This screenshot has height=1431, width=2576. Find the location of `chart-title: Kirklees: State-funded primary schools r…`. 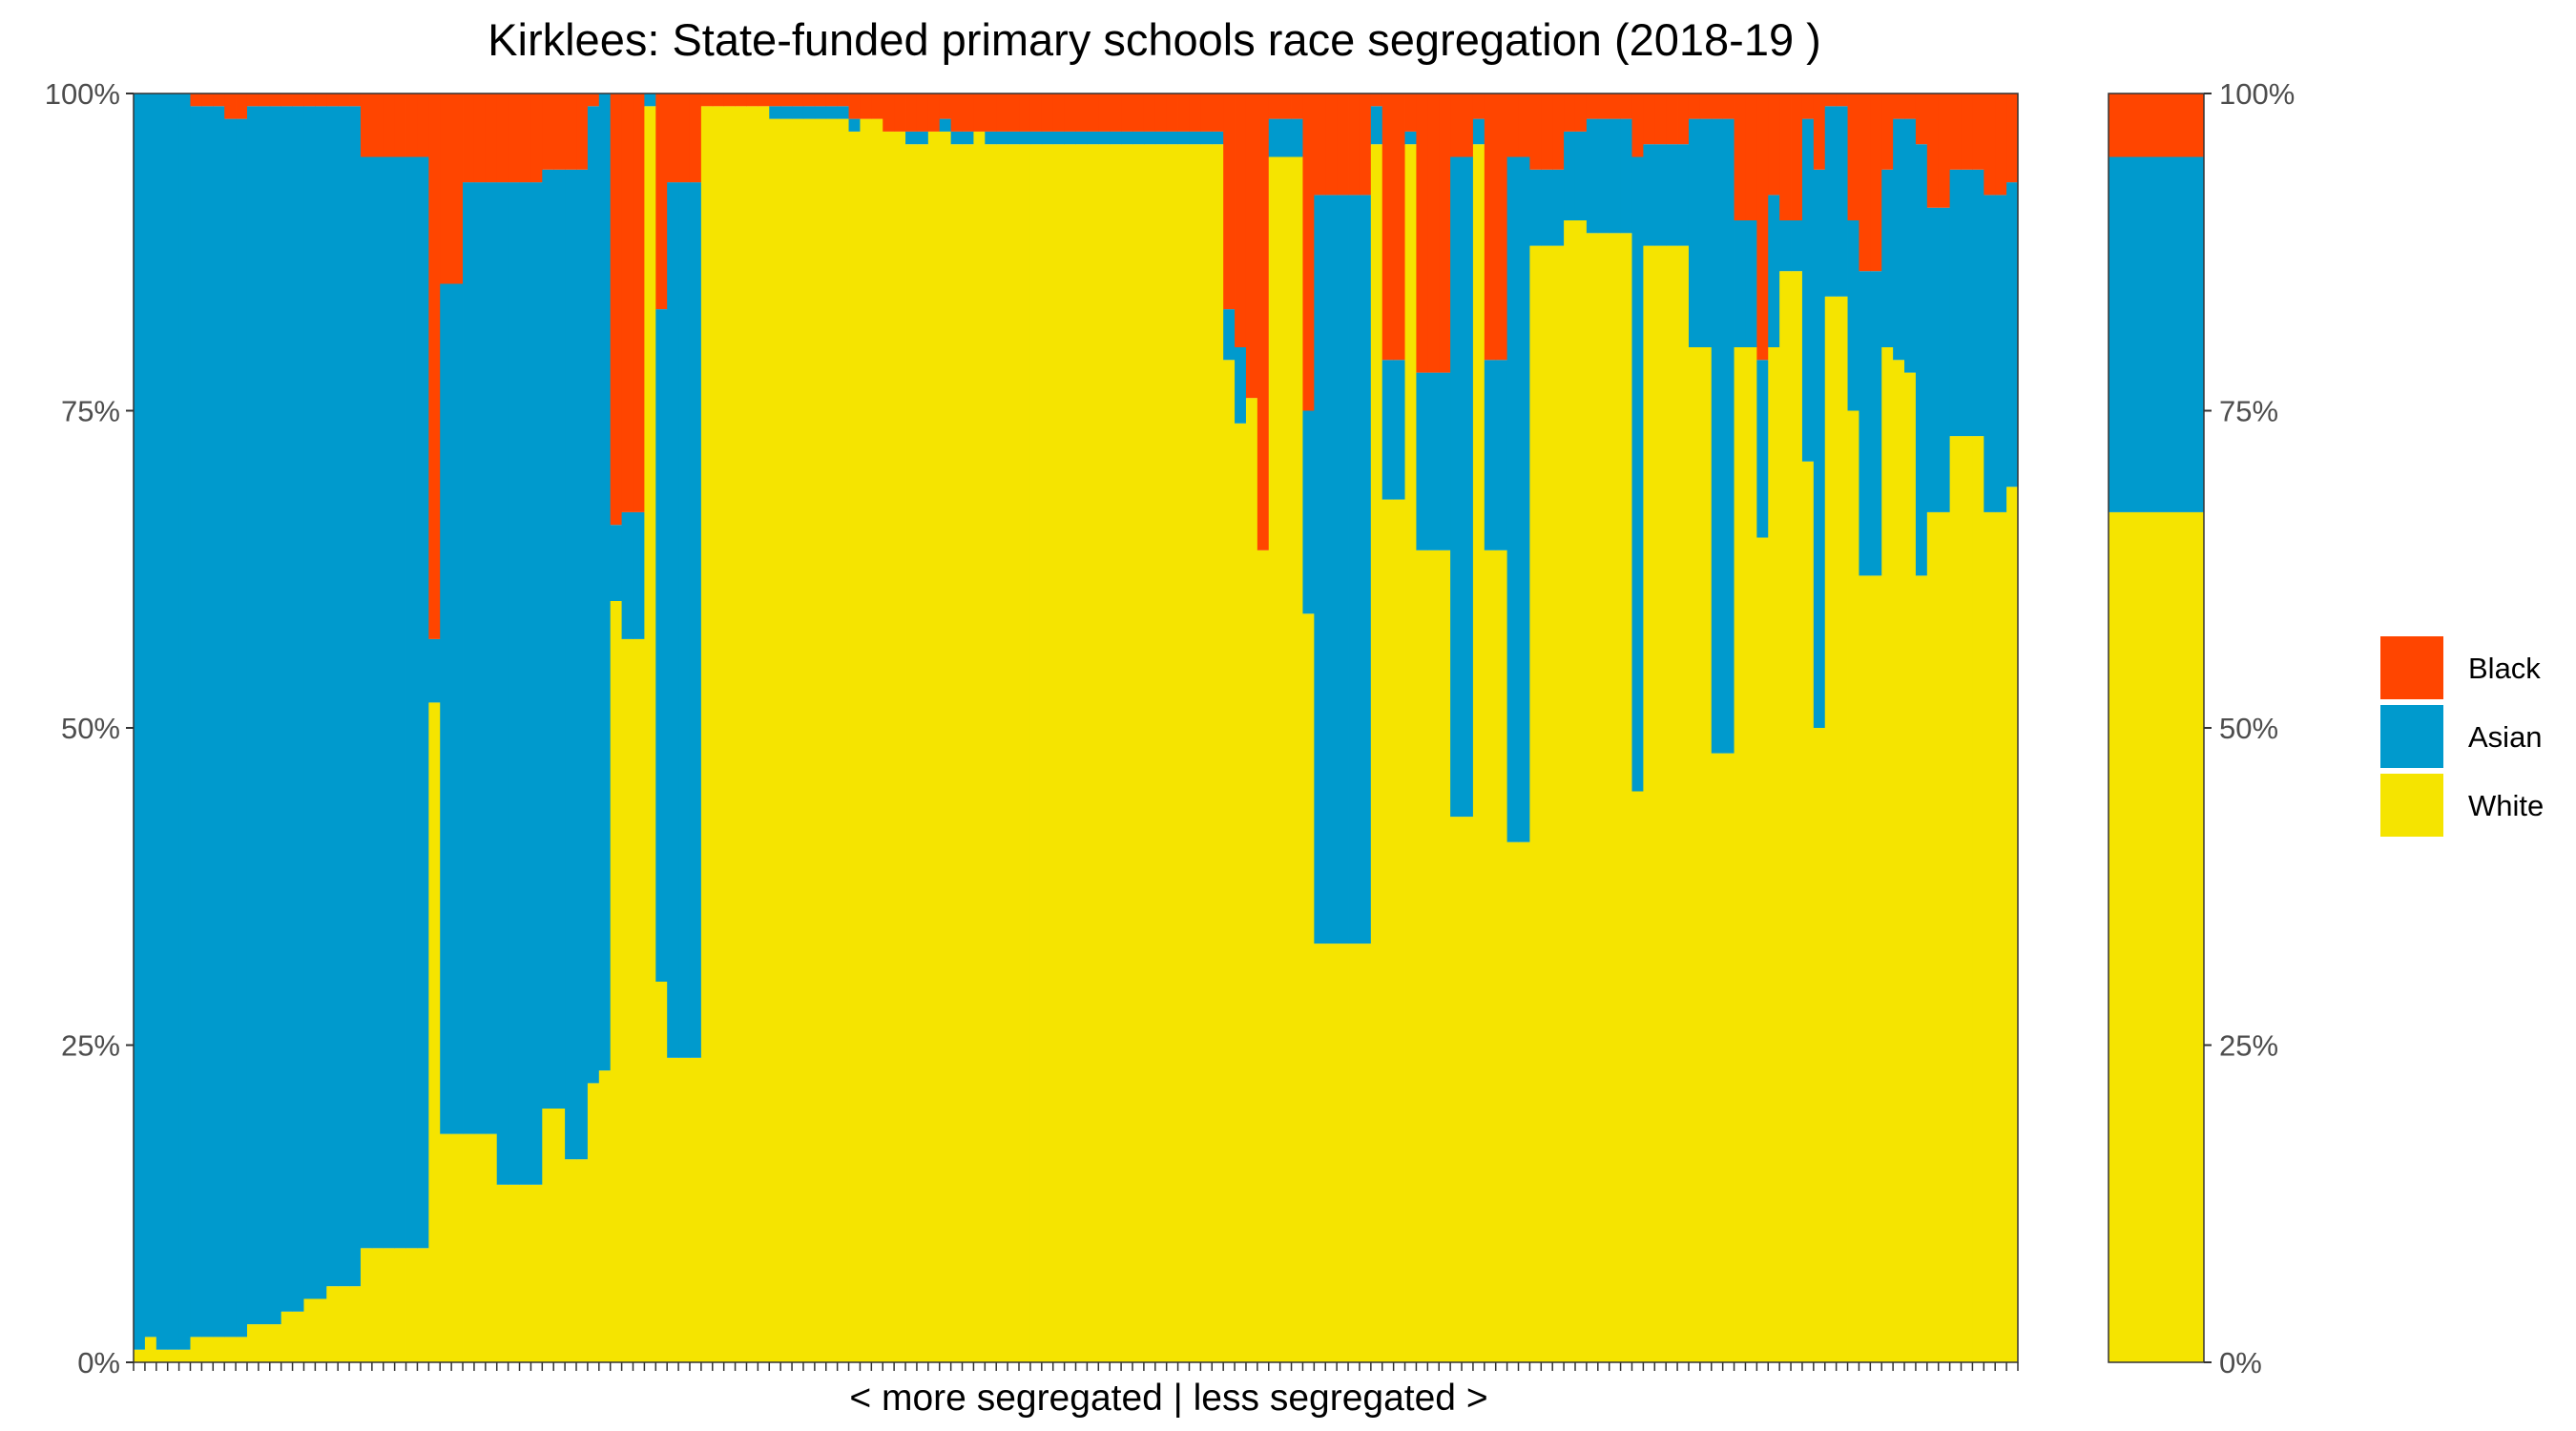

chart-title: Kirklees: State-funded primary schools r… is located at coordinates (1154, 39).